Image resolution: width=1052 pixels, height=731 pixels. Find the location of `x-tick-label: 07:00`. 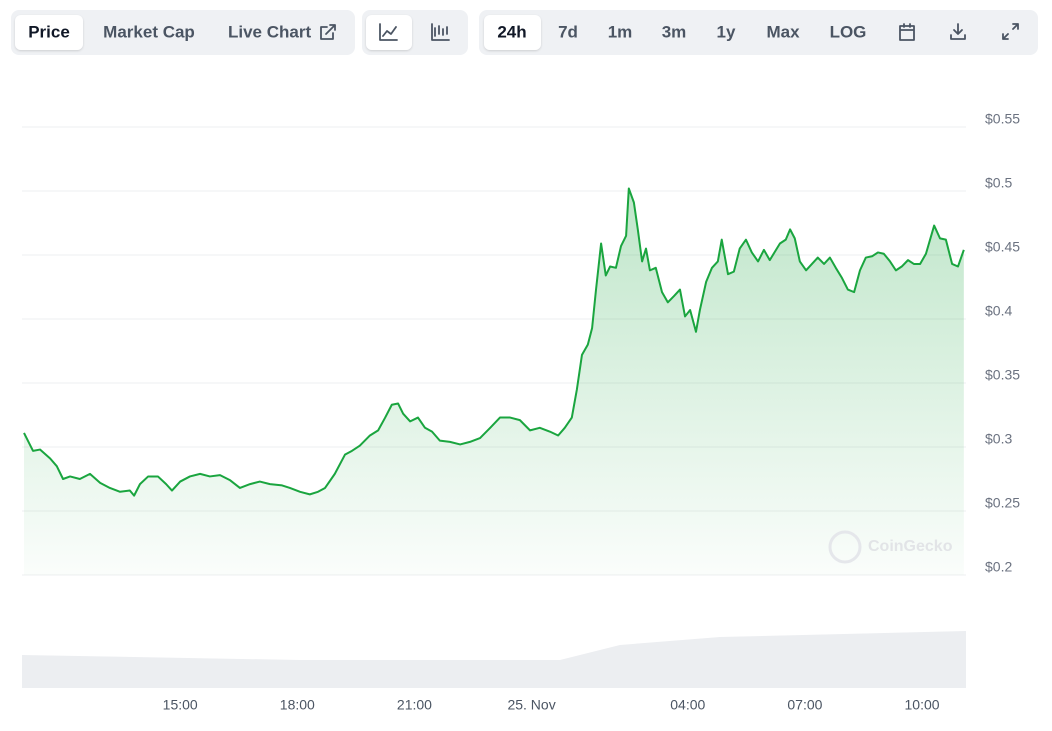

x-tick-label: 07:00 is located at coordinates (804, 705).